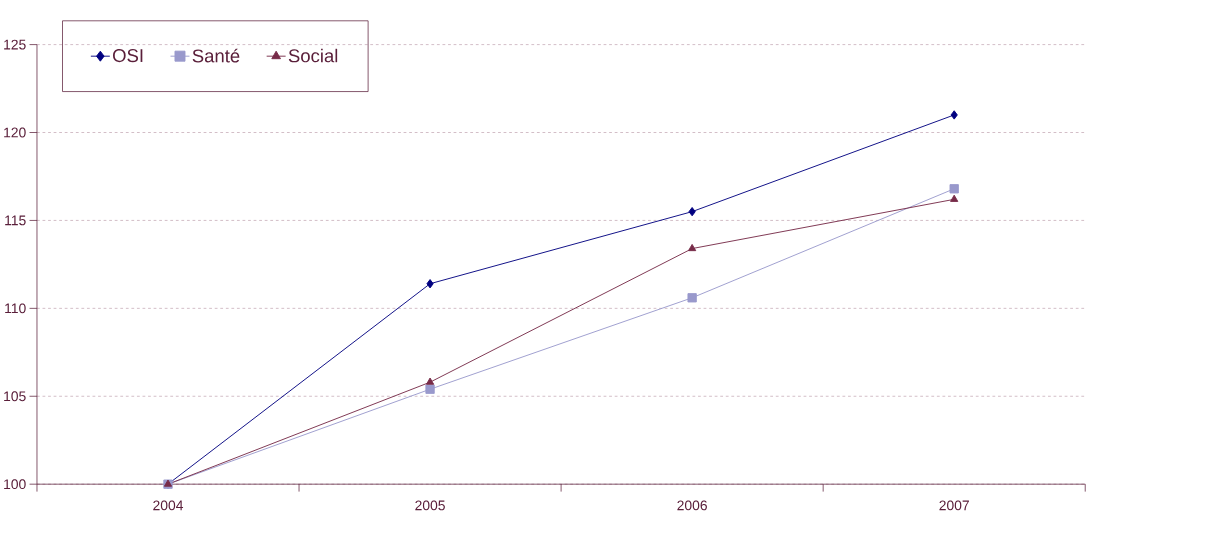  I want to click on x-tick-label: 2006, so click(692, 505).